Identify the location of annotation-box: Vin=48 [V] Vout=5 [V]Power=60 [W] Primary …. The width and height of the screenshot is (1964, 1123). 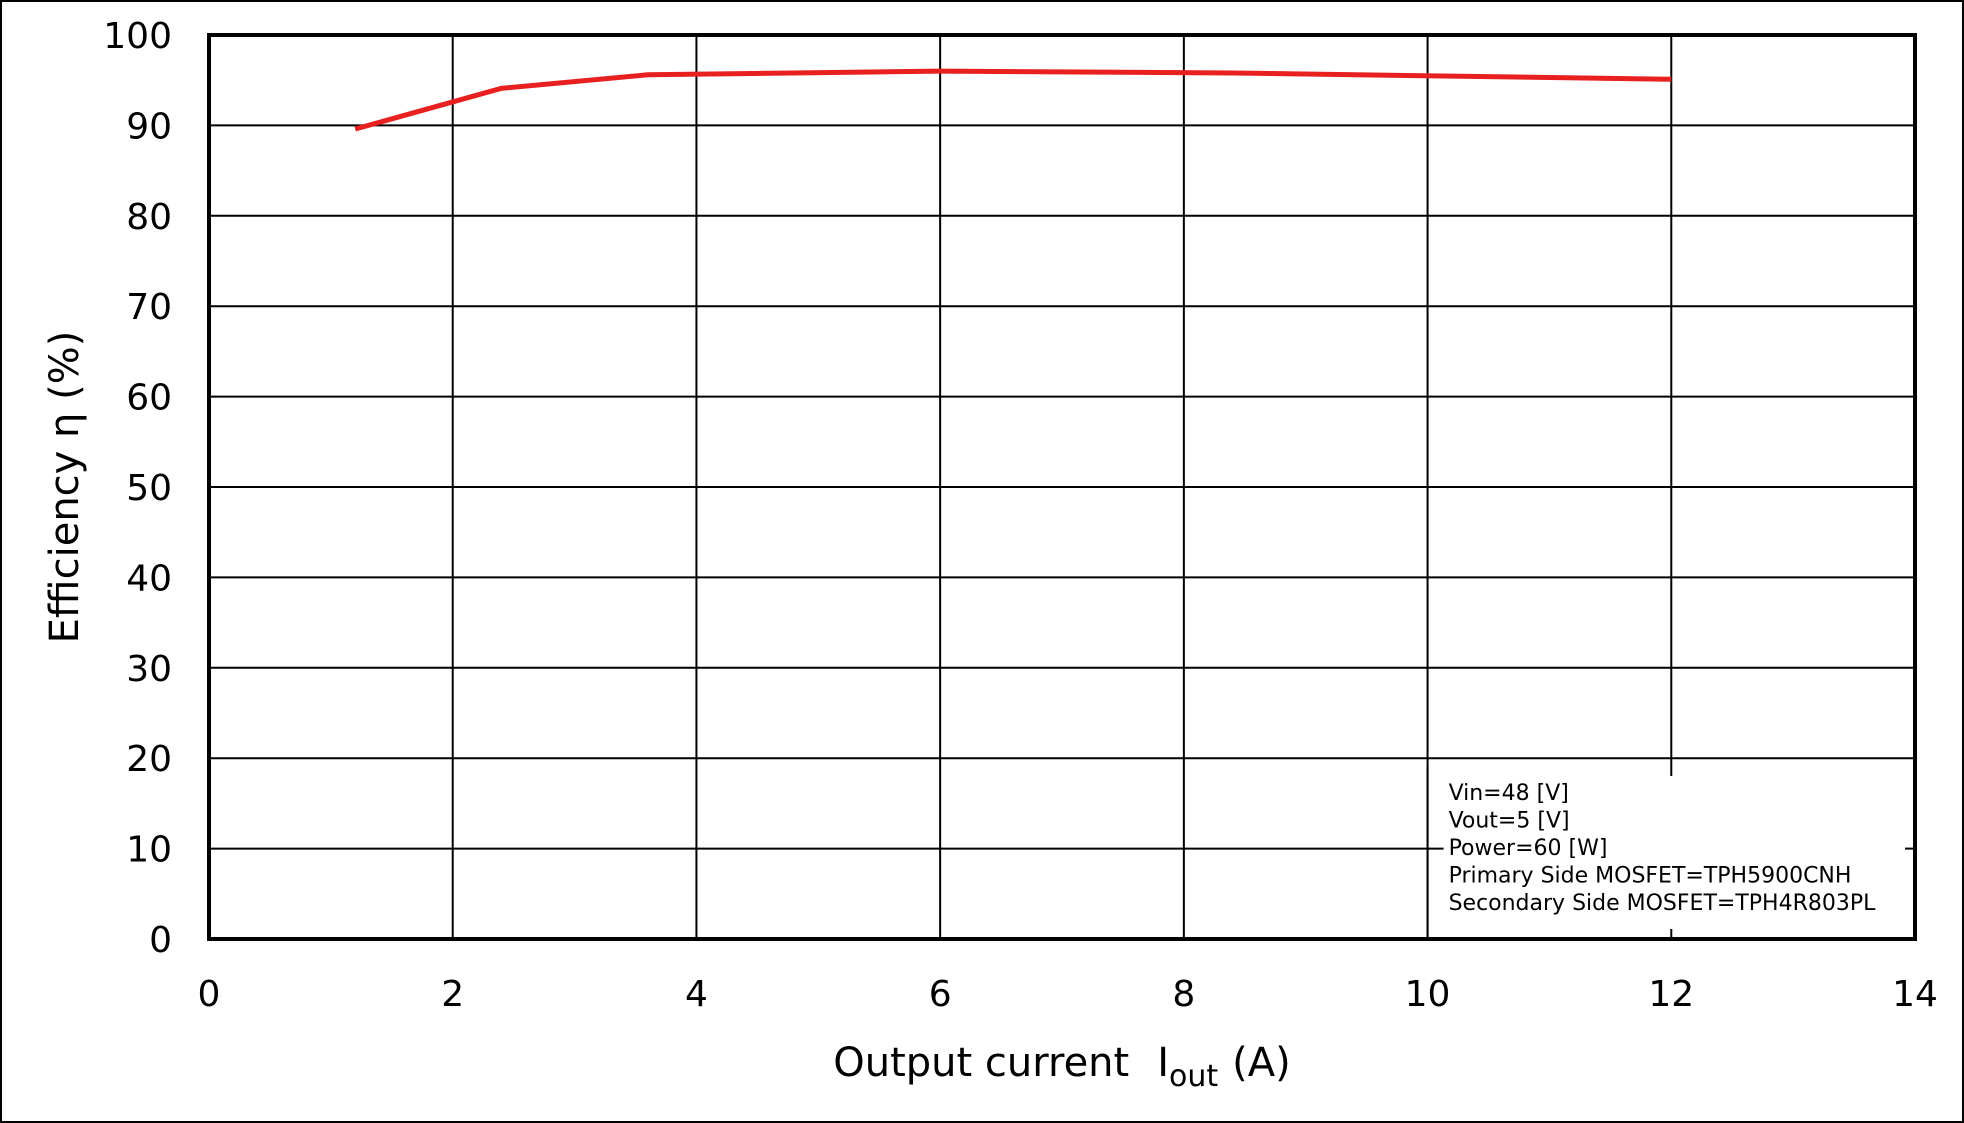
(1670, 852).